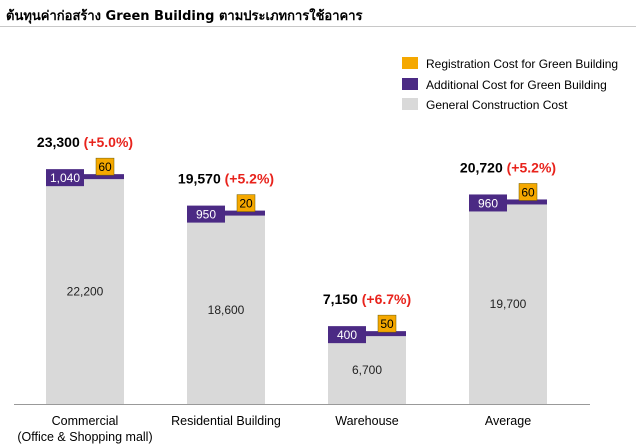  I want to click on total-label: 23,300 (+5.0%), so click(85, 142).